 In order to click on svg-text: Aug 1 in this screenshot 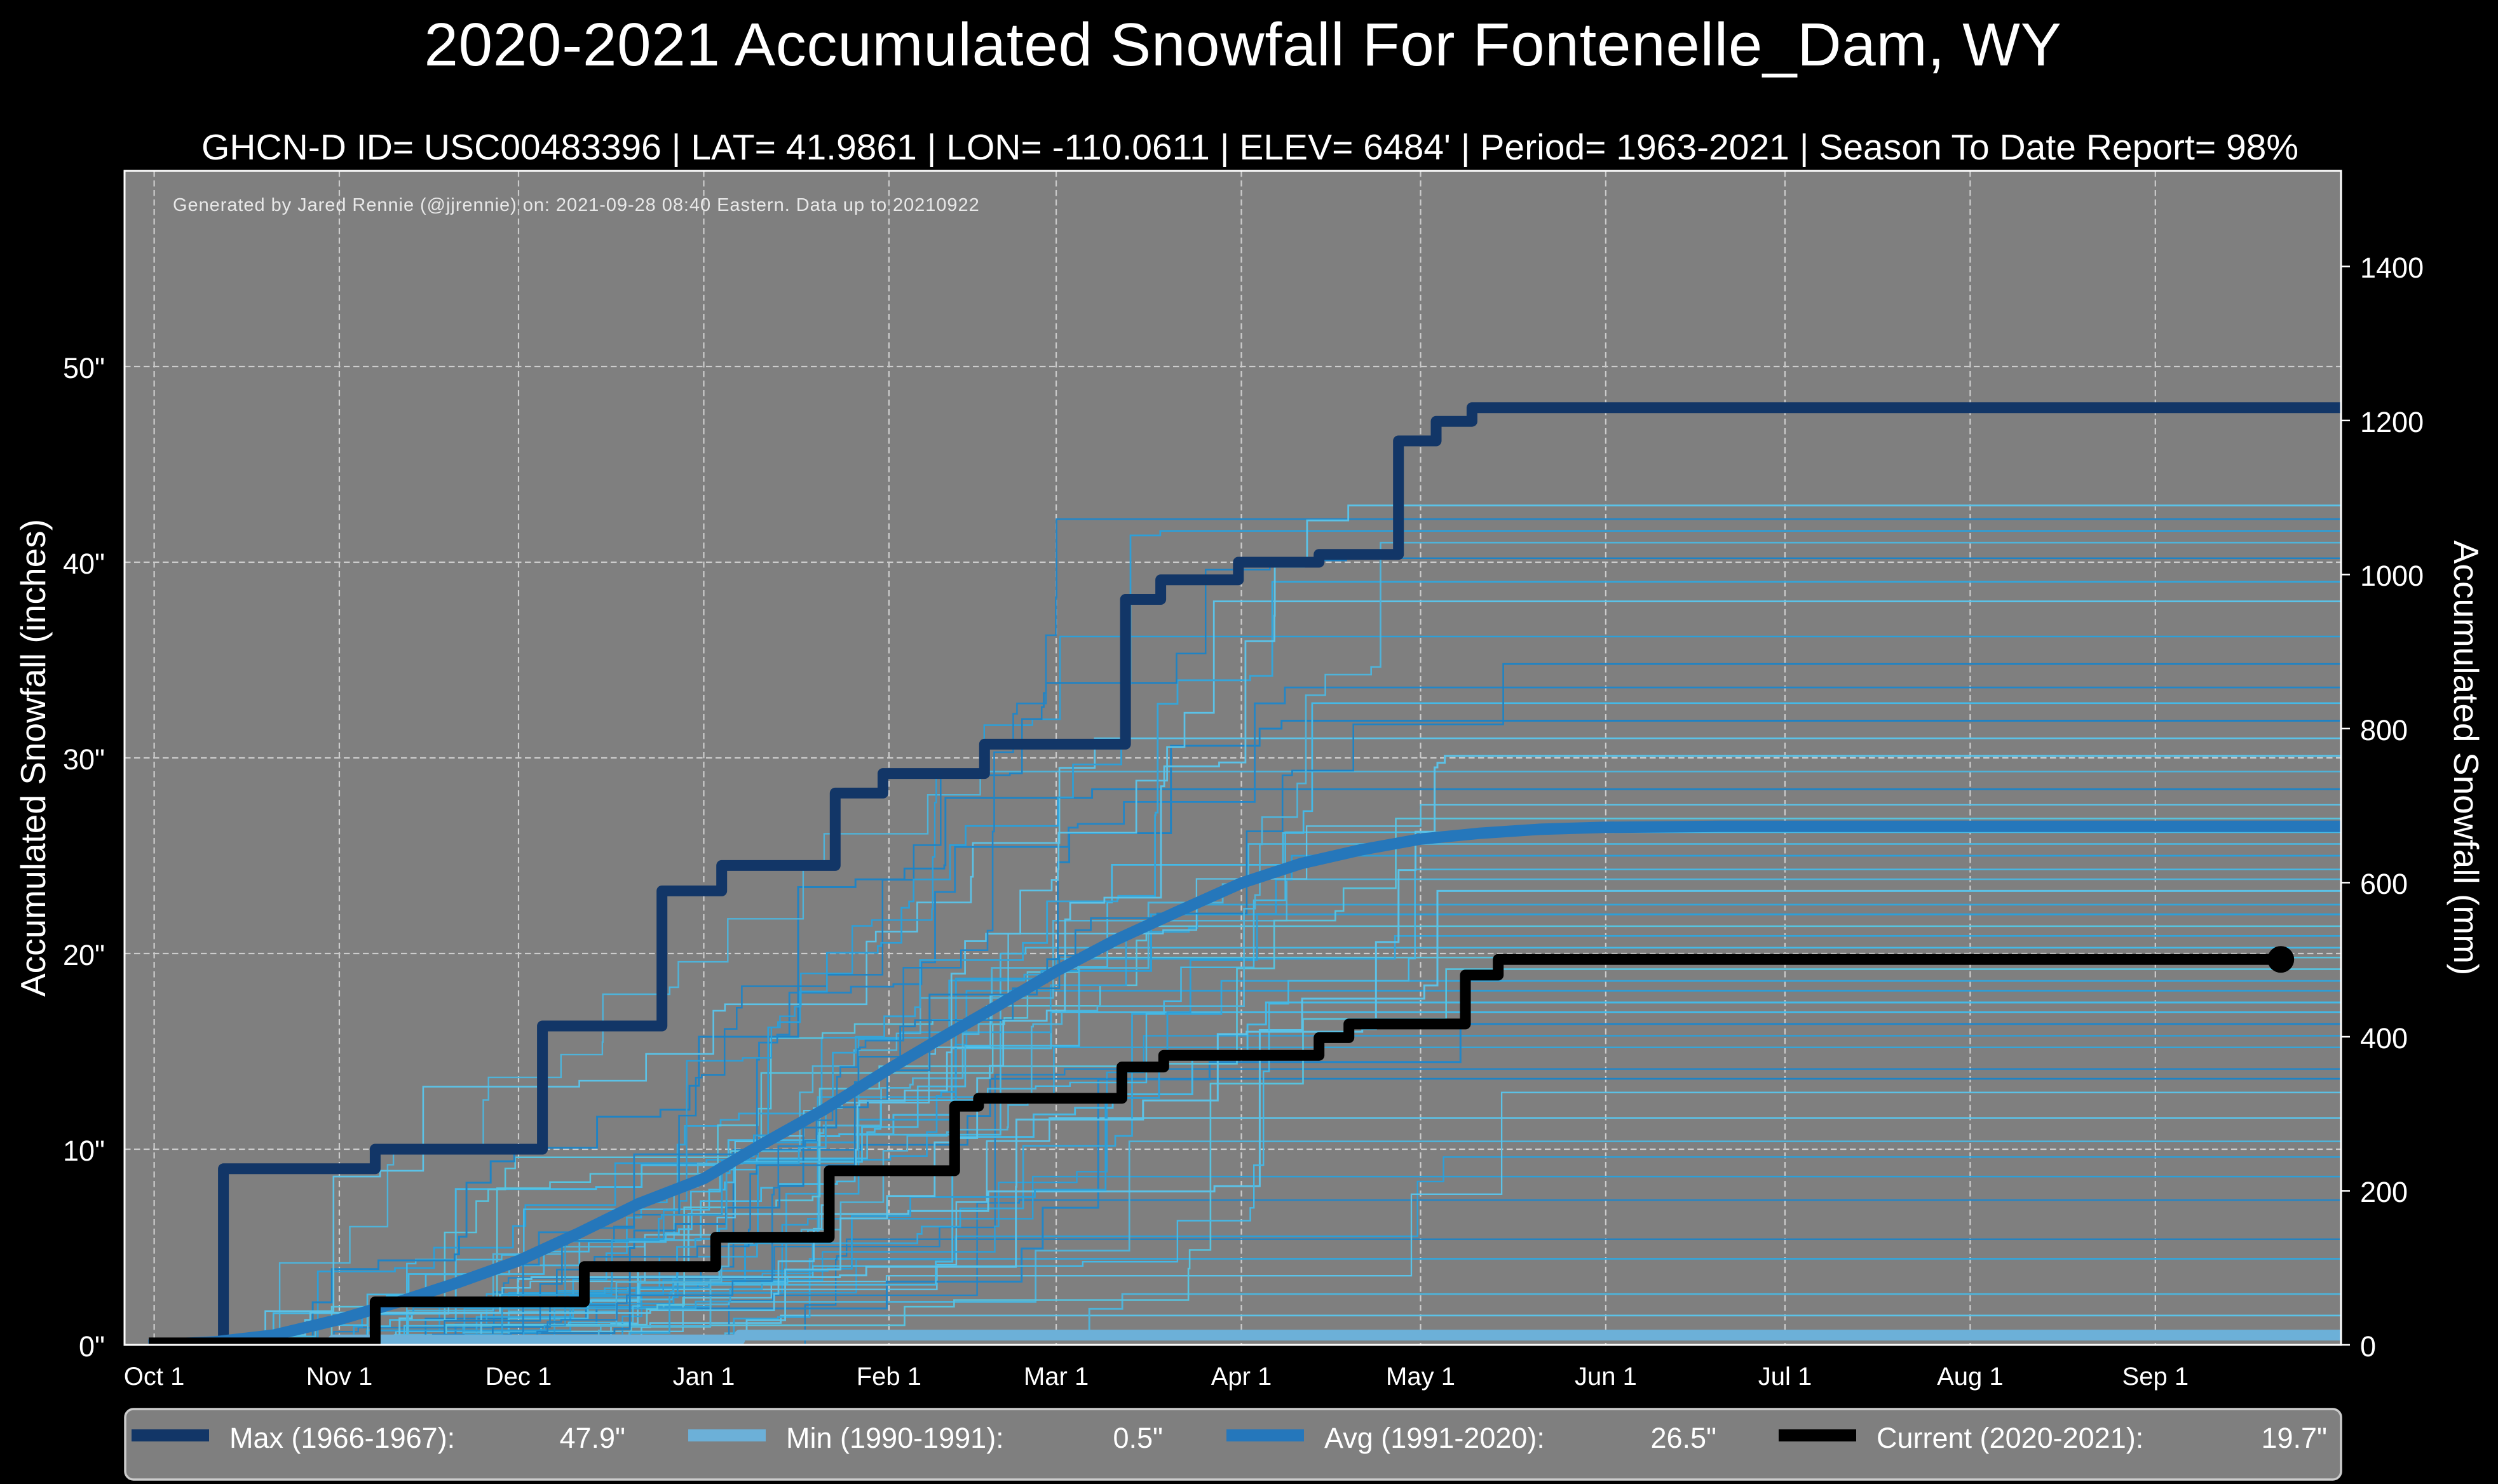, I will do `click(1970, 1377)`.